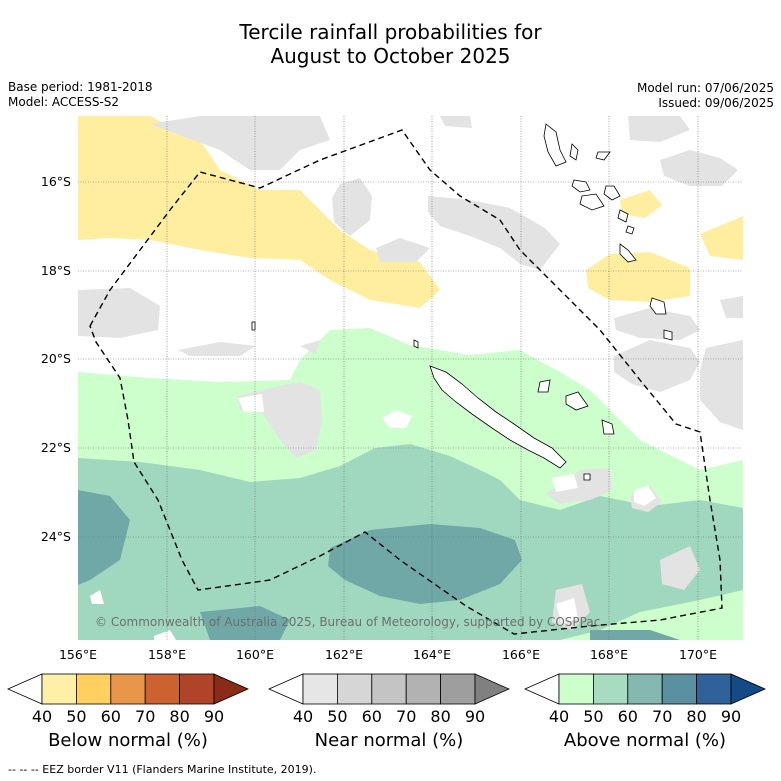  What do you see at coordinates (64, 102) in the screenshot?
I see `model-name: Model: ACCESS-S2` at bounding box center [64, 102].